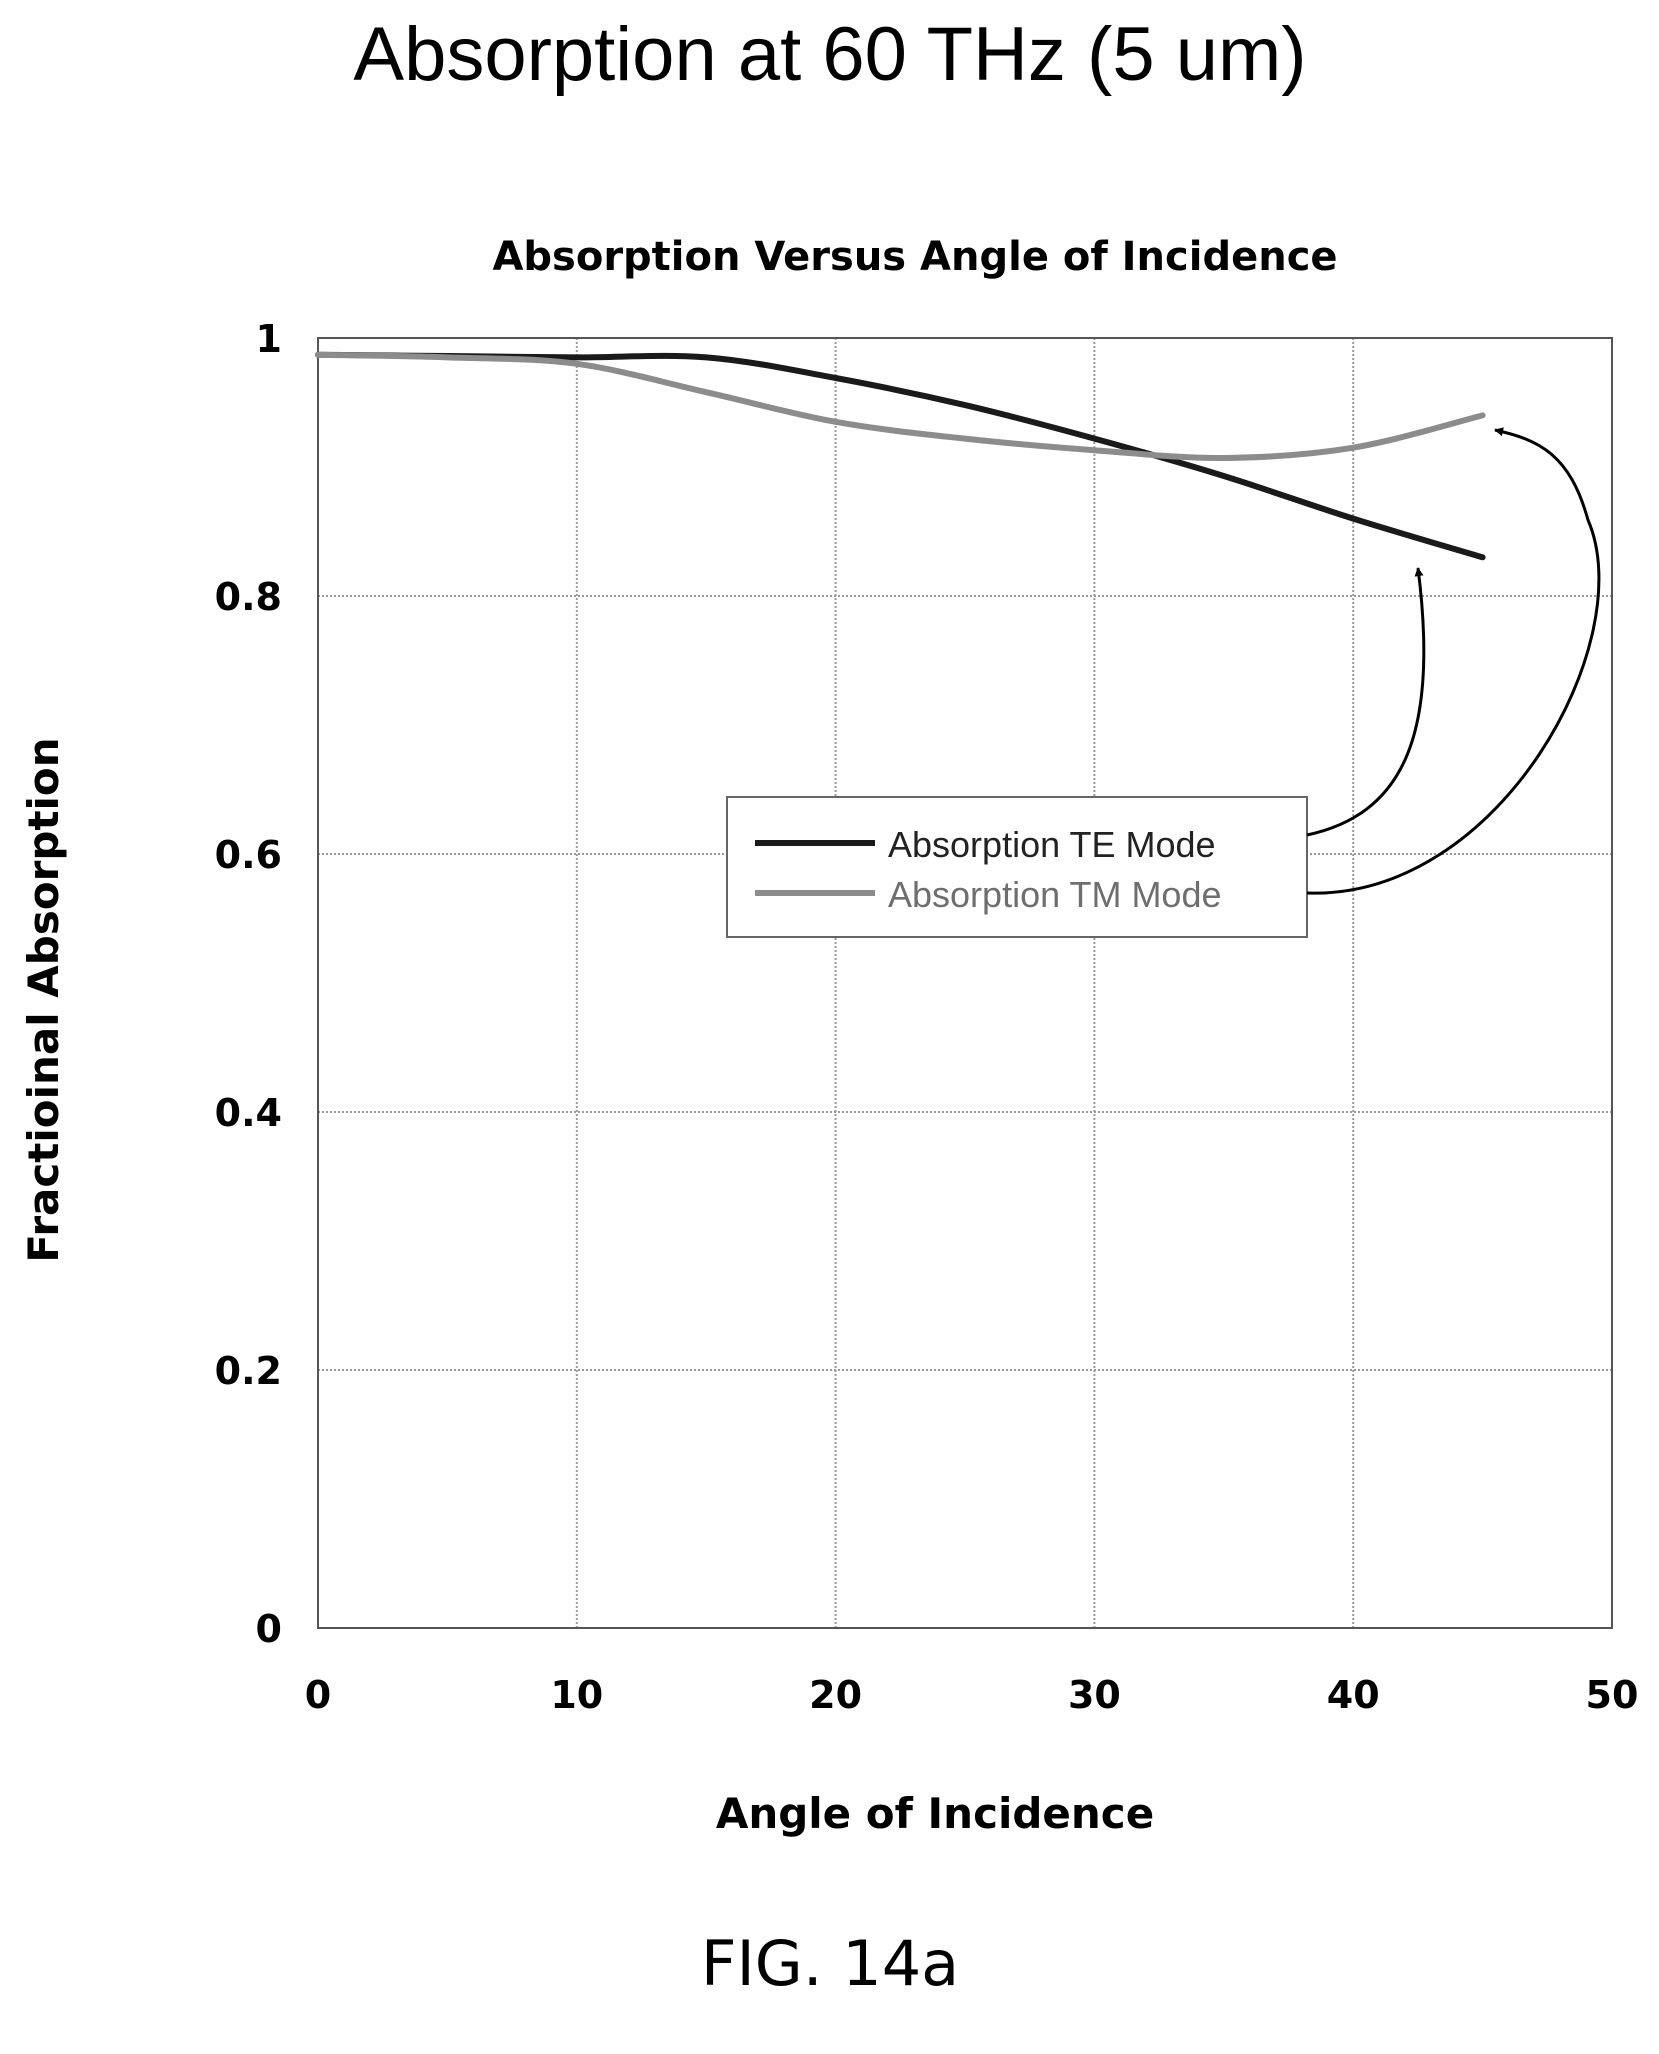 The height and width of the screenshot is (2054, 1659). Describe the element at coordinates (935, 1813) in the screenshot. I see `x-axis-label: Angle of Incidence` at that location.